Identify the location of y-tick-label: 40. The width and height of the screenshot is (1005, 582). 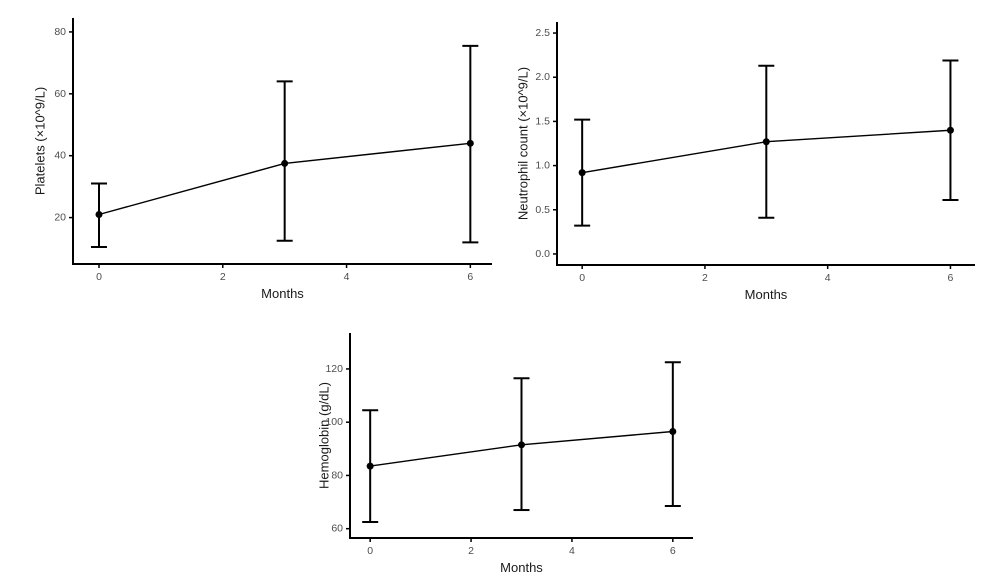
(60, 156).